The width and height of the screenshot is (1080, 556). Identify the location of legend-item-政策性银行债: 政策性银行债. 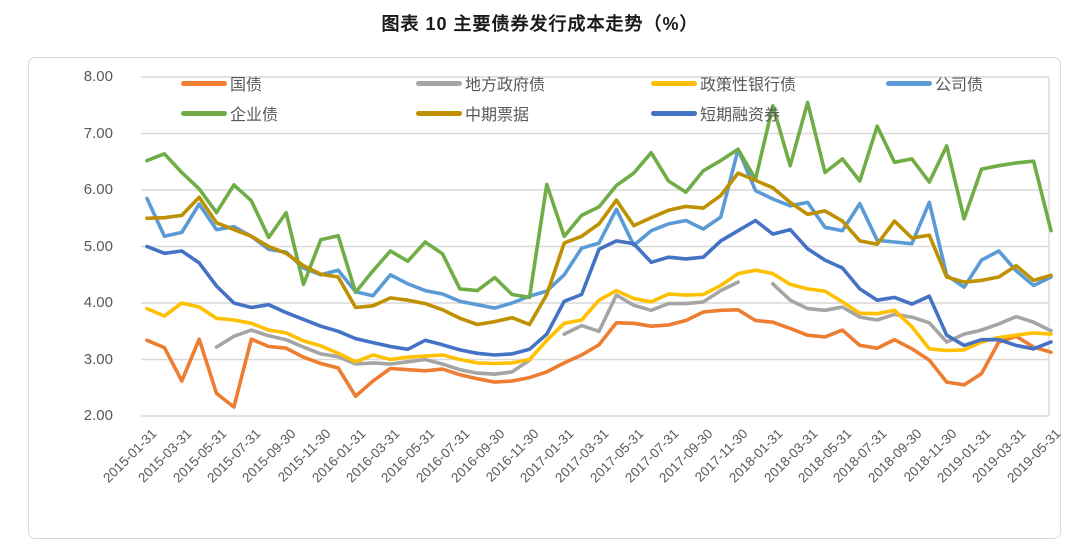
(723, 83).